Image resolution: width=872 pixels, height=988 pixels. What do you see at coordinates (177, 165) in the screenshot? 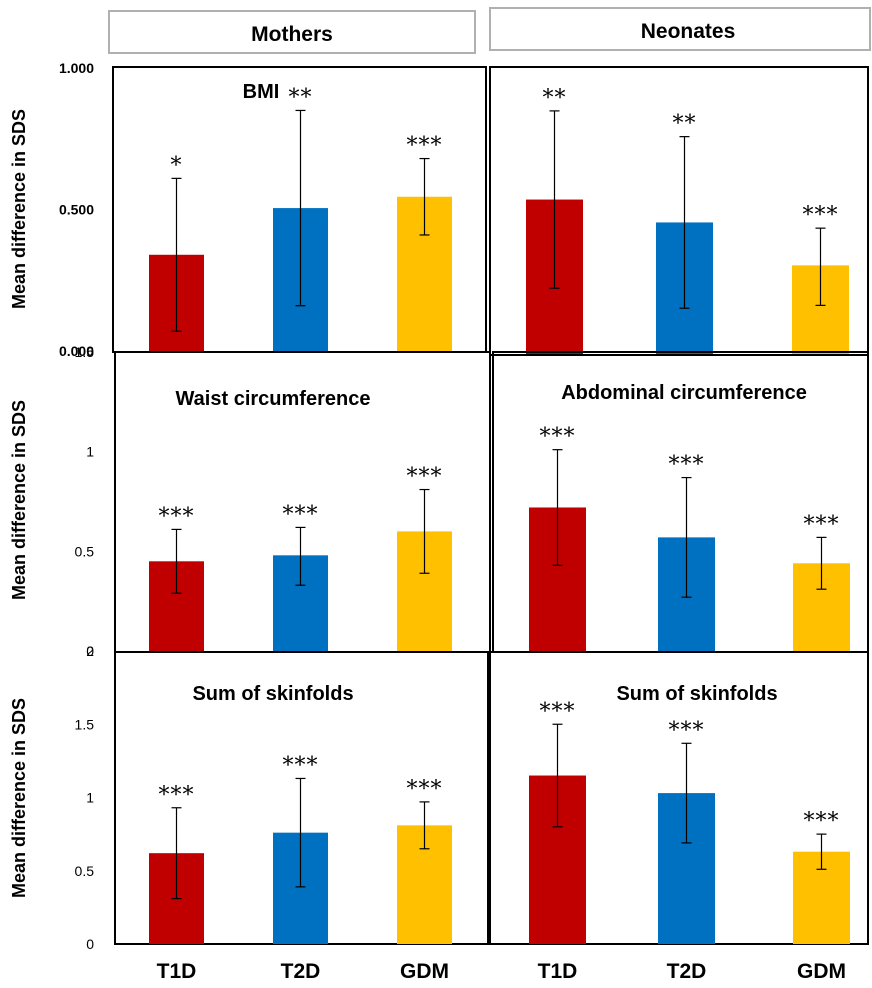
I see `significance-marker: *` at bounding box center [177, 165].